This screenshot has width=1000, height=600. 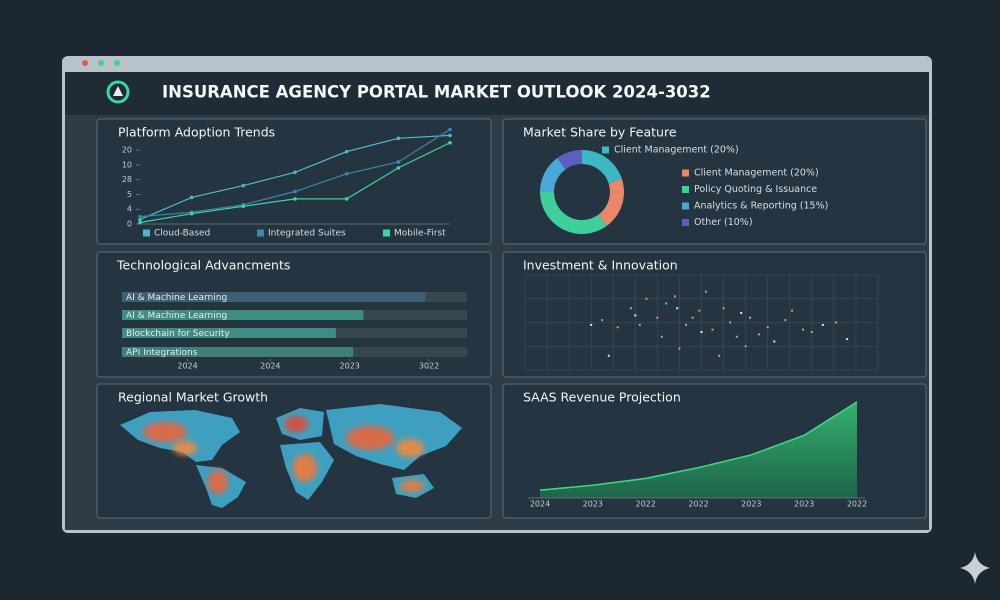 What do you see at coordinates (755, 189) in the screenshot?
I see `legend-label: Policy Quoting & Issuance` at bounding box center [755, 189].